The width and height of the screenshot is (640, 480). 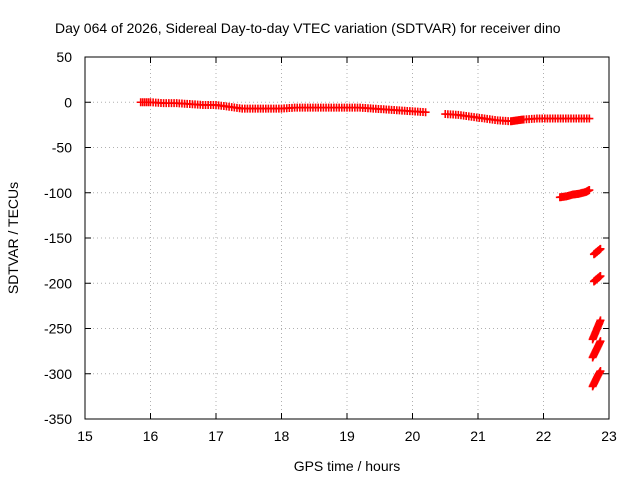 What do you see at coordinates (68, 102) in the screenshot?
I see `y-tick-label: 0` at bounding box center [68, 102].